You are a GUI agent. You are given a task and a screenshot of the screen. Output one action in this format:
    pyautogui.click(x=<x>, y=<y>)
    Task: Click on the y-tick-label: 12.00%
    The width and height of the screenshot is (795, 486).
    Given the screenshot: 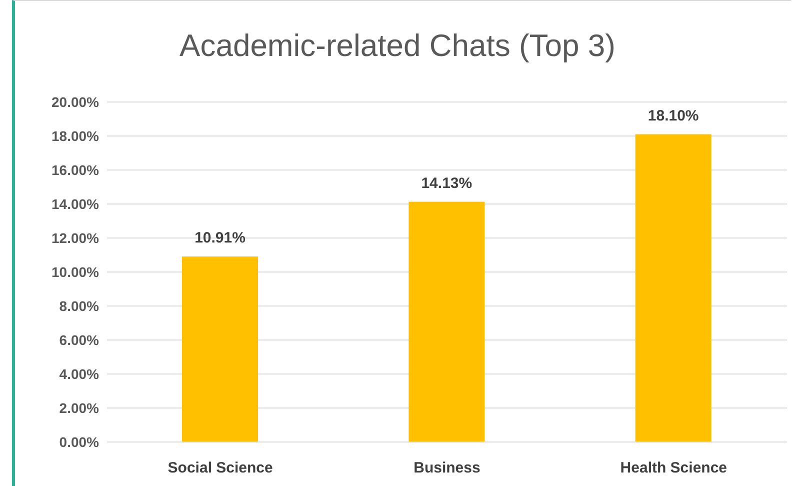 What is the action you would take?
    pyautogui.click(x=76, y=238)
    